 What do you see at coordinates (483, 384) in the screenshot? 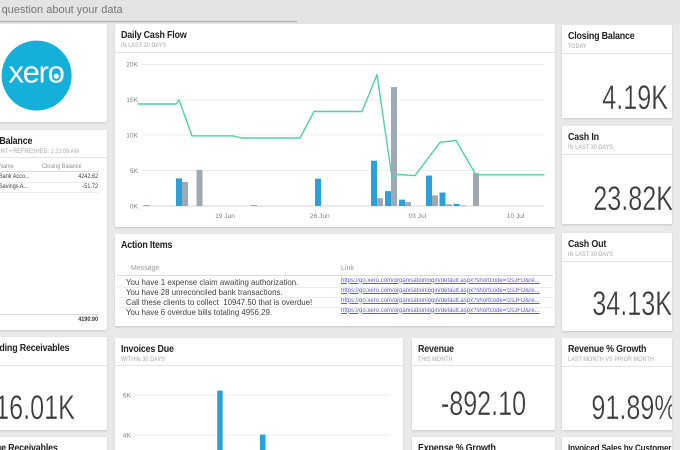
I see `tile-revenue: Revenue THIS MONTH -892.10` at bounding box center [483, 384].